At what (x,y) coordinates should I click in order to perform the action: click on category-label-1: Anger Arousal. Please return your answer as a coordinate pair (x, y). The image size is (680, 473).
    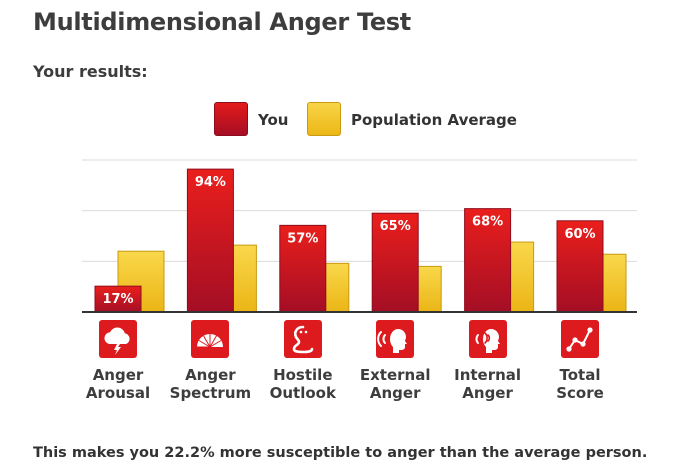
    Looking at the image, I should click on (118, 384).